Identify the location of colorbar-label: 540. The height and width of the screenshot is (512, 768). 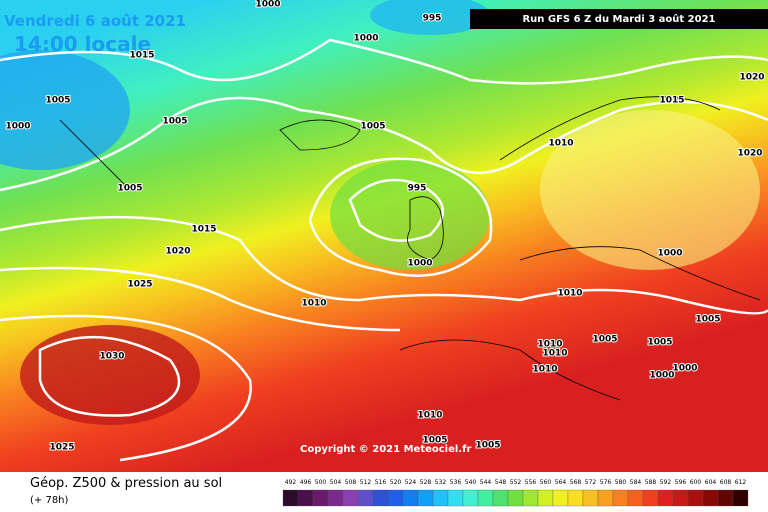
(471, 482).